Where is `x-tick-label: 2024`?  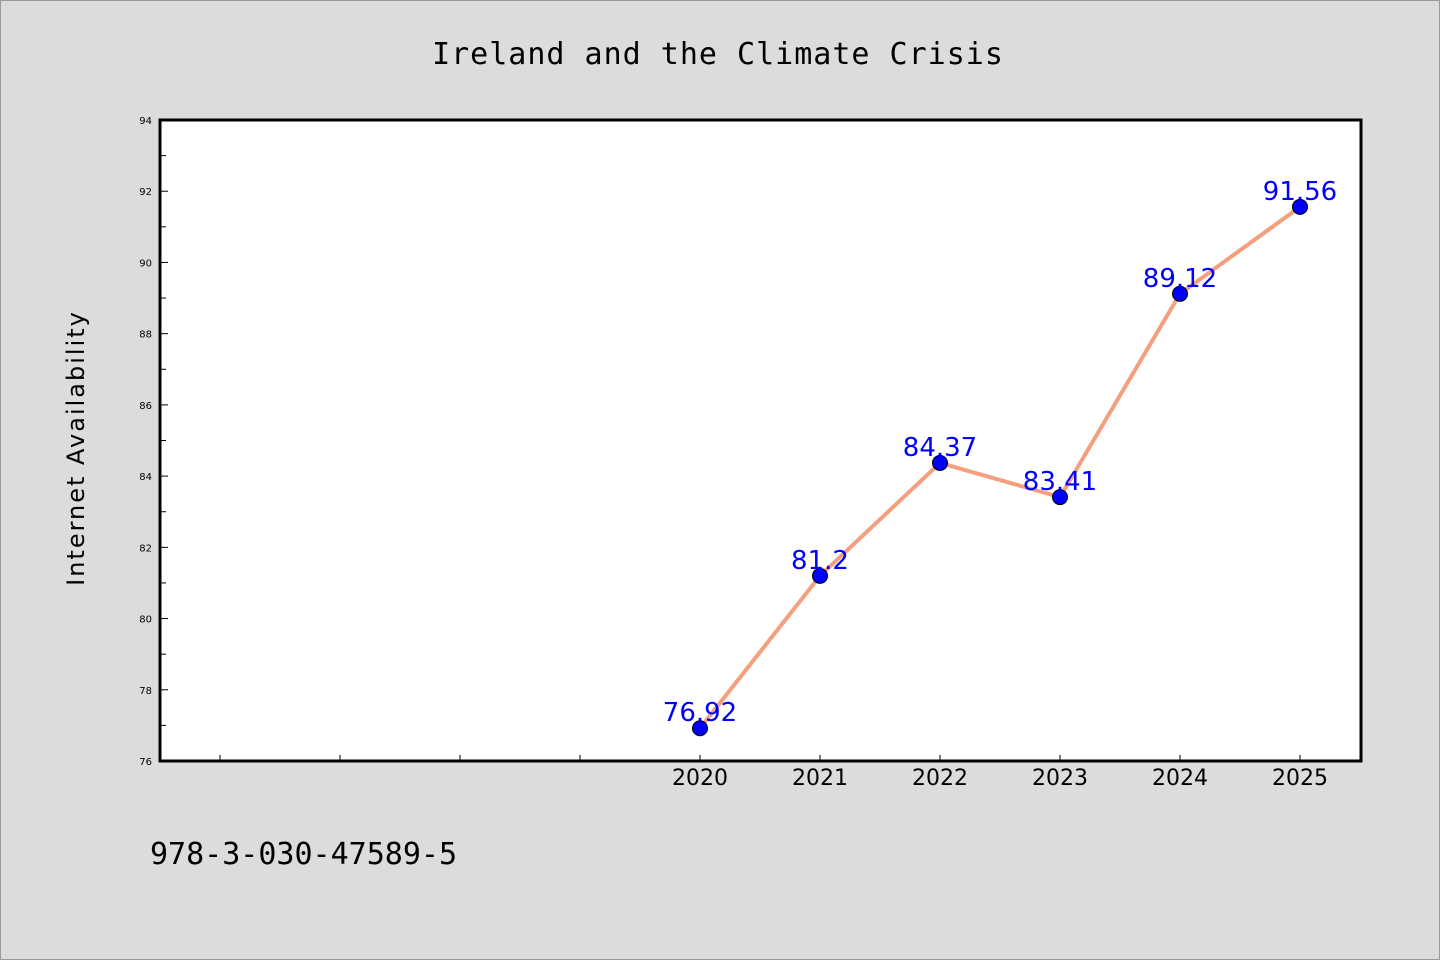 x-tick-label: 2024 is located at coordinates (1180, 778).